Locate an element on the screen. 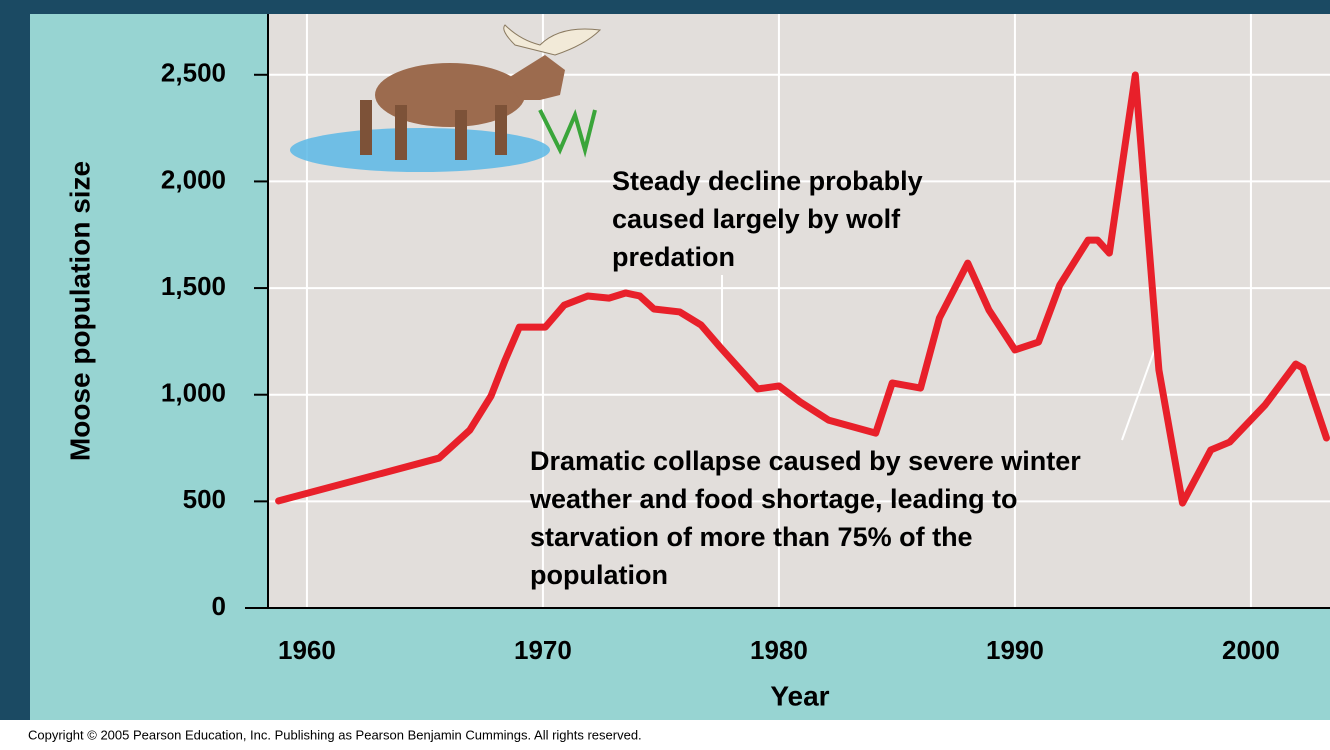 This screenshot has height=750, width=1330. annotation: population is located at coordinates (599, 575).